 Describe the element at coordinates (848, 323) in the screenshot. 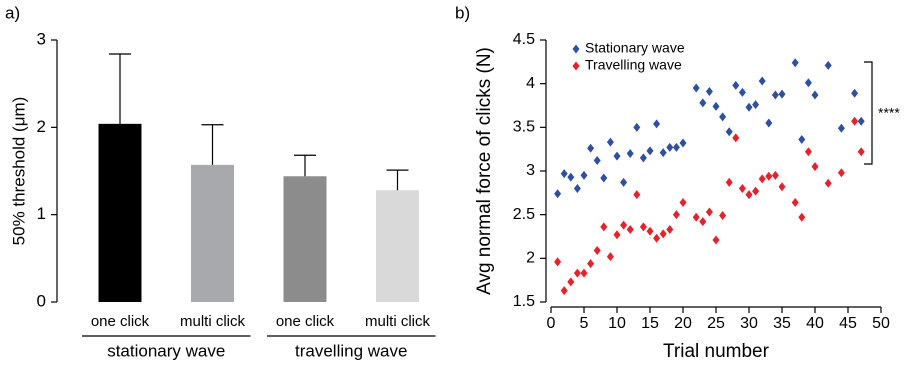

I see `x-tick-label: 45` at that location.